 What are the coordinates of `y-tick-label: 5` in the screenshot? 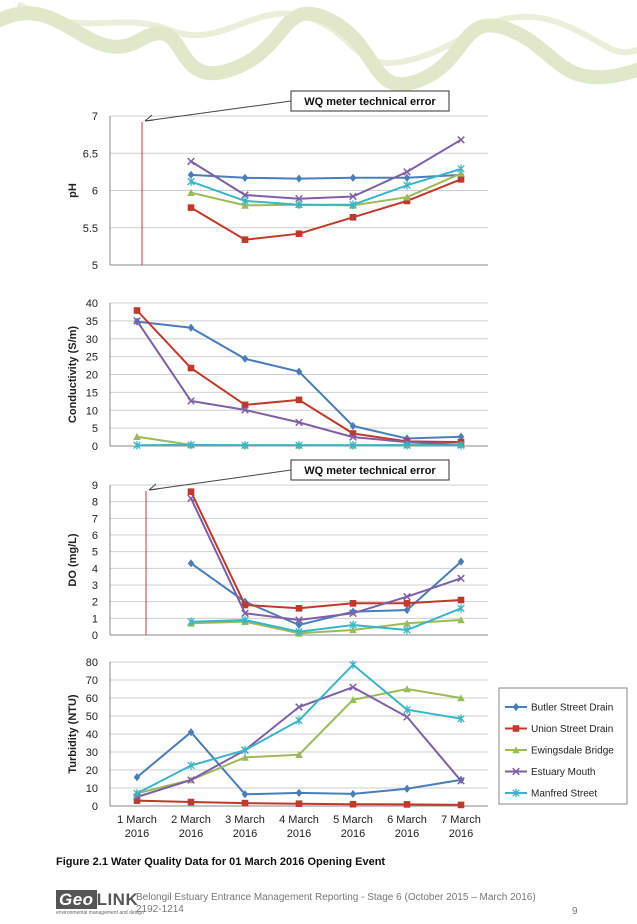 It's located at (95, 553).